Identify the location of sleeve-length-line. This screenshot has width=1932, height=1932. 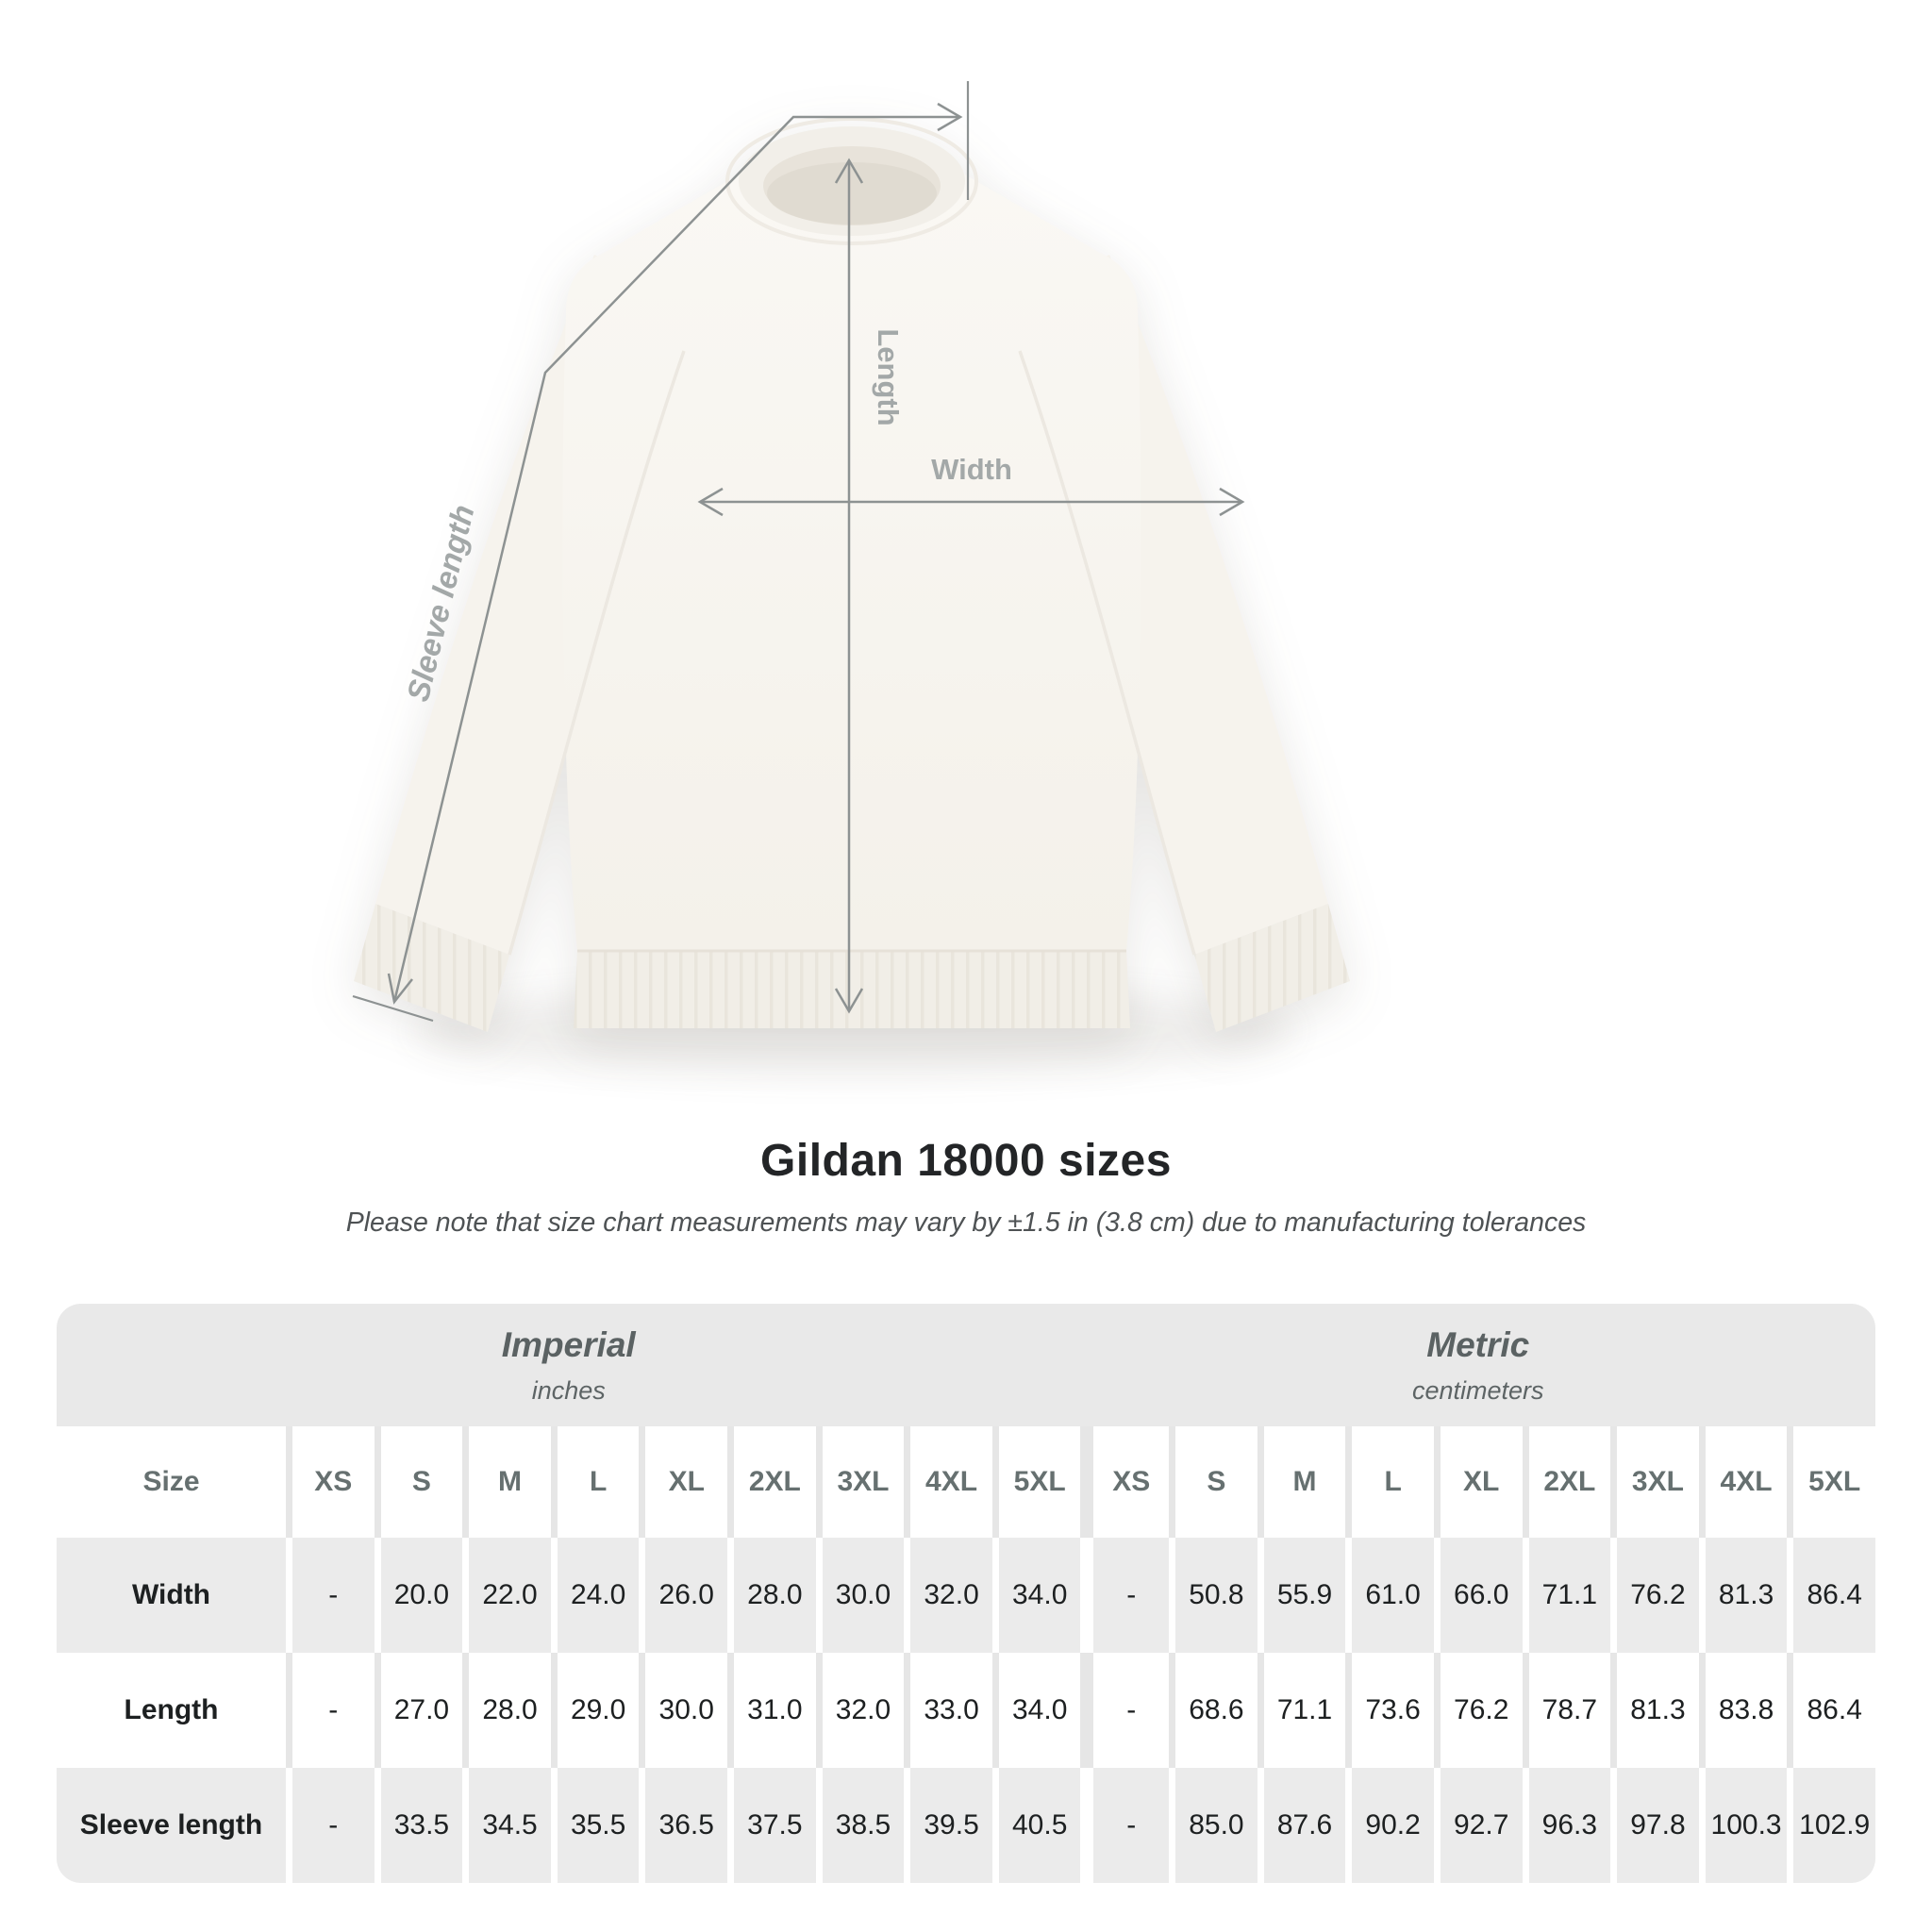
(676, 559).